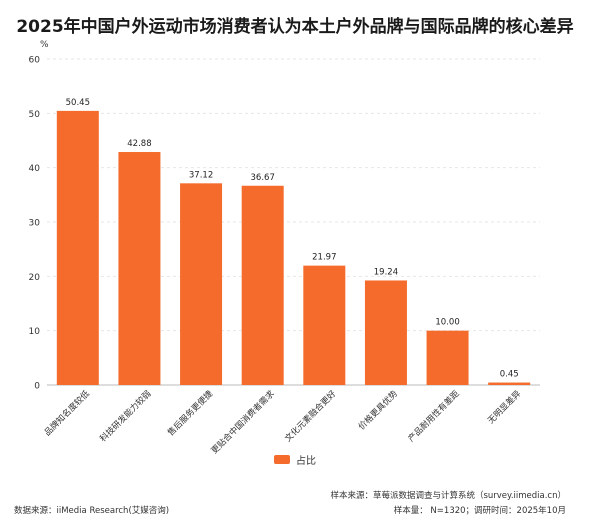 The height and width of the screenshot is (519, 590). I want to click on footer-sample-source: 样本来源：草莓派数据调查与计算系统（survey.iimedia.cn）, so click(448, 496).